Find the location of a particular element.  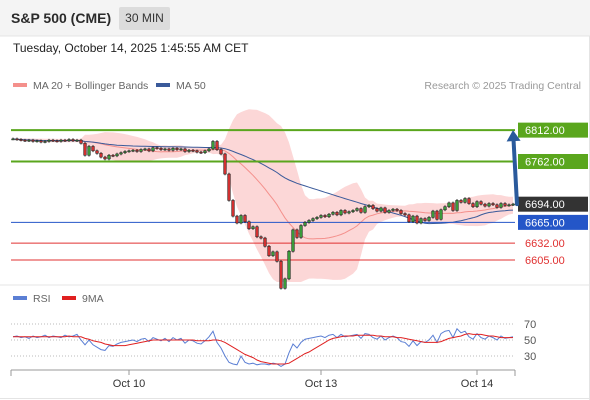

time-tick-label: Oct 13 is located at coordinates (321, 384).